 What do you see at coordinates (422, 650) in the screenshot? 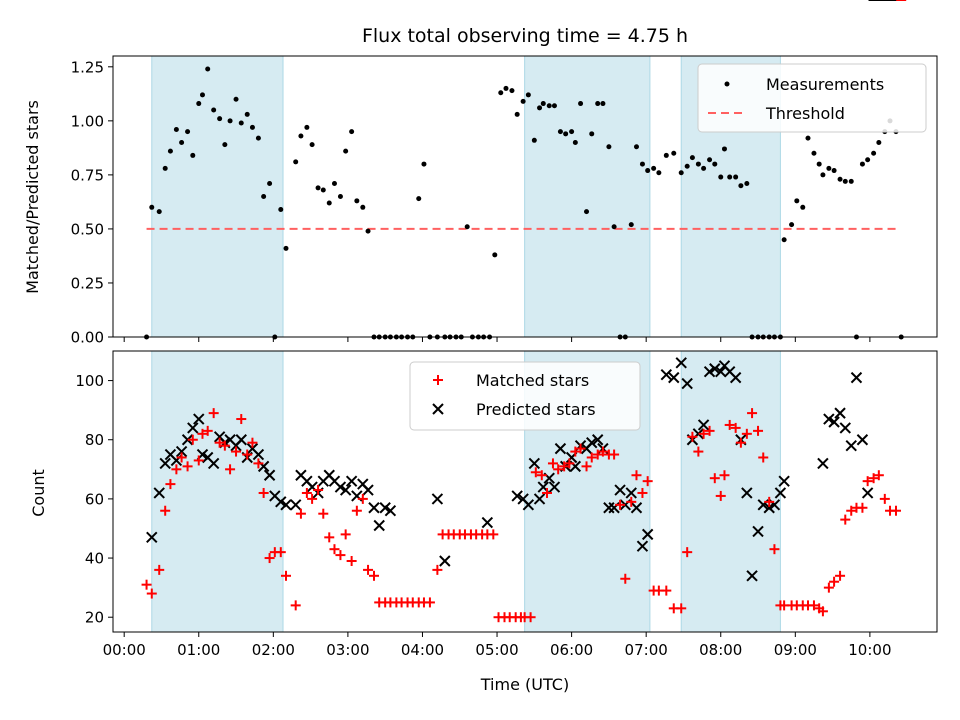
I see `bottom-xtick-label: 04:00` at bounding box center [422, 650].